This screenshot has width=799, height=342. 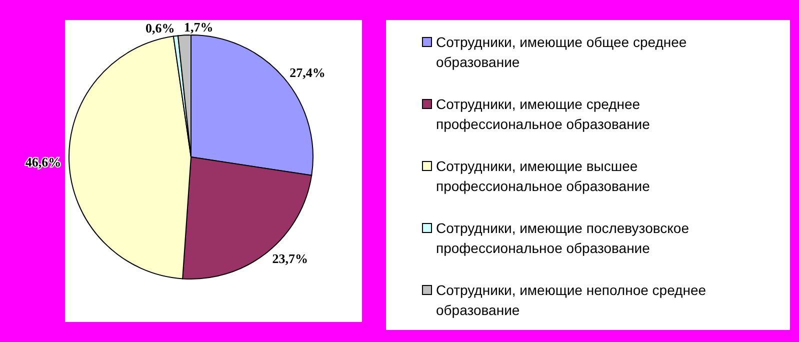 I want to click on data-label: 23,7%, so click(x=290, y=258).